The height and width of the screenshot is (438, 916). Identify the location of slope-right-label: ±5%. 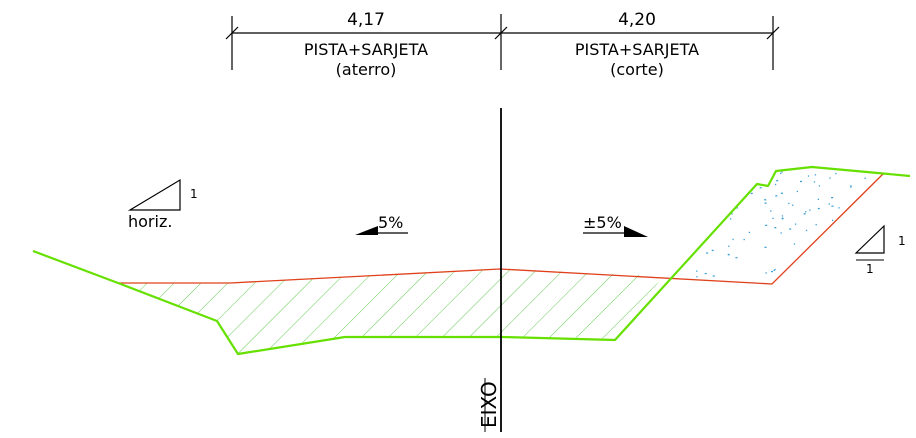
(602, 222).